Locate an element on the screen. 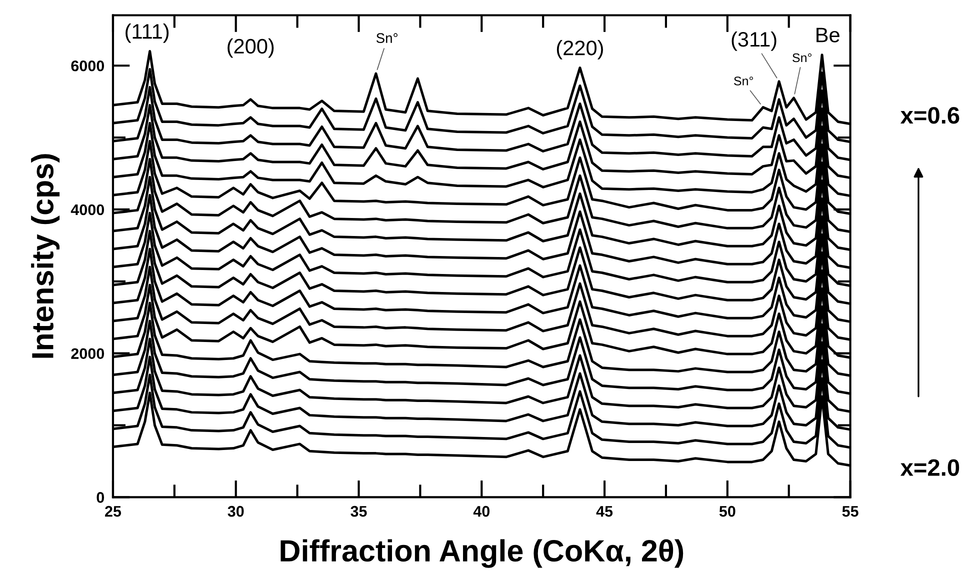 This screenshot has width=974, height=587. y-tick-label: 4000 is located at coordinates (87, 210).